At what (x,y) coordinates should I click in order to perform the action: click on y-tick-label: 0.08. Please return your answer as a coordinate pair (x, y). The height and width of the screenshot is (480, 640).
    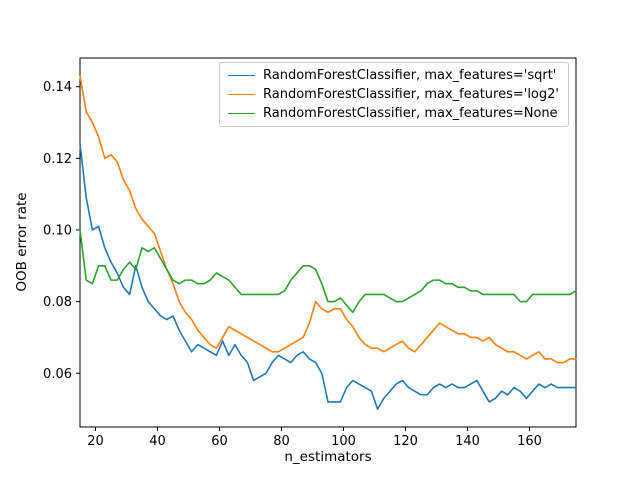
    Looking at the image, I should click on (57, 302).